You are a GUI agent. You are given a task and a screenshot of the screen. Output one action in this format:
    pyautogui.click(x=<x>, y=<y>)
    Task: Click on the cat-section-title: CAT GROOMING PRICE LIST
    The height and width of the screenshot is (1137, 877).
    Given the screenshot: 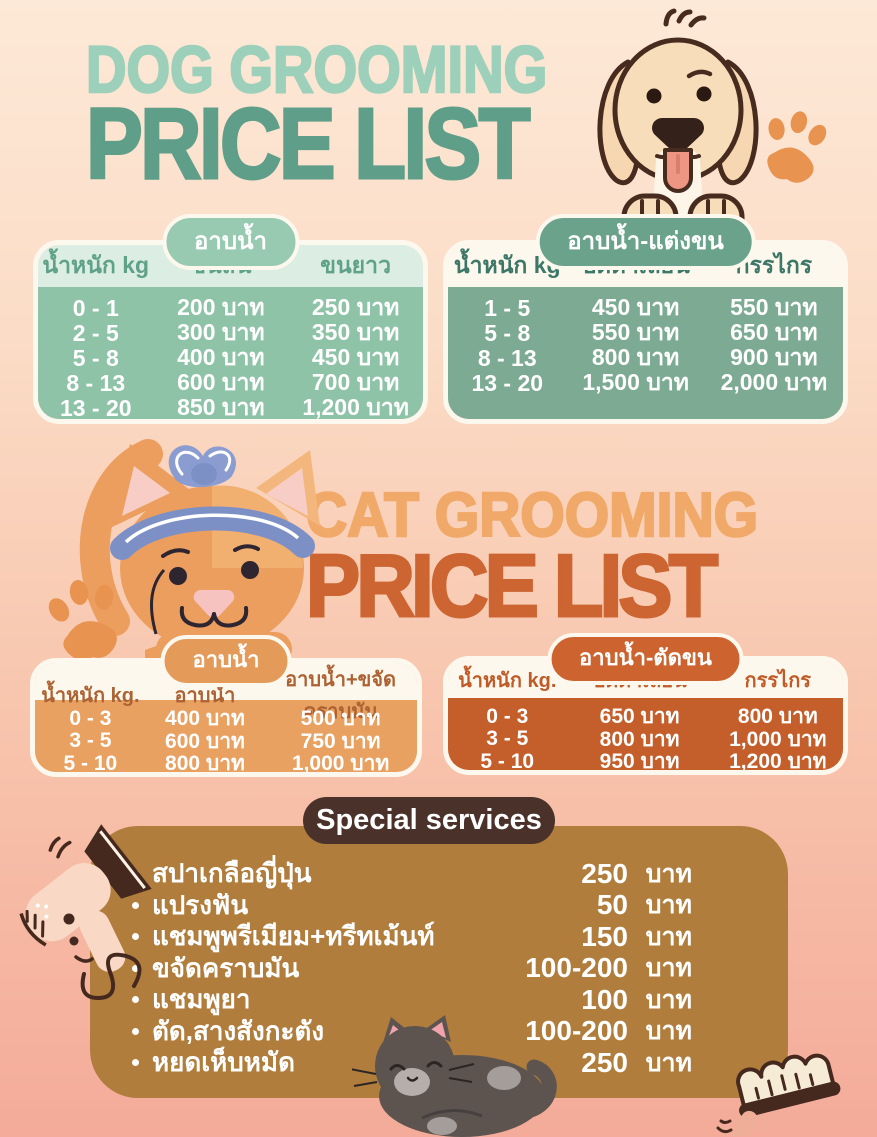 What is the action you would take?
    pyautogui.click(x=532, y=558)
    